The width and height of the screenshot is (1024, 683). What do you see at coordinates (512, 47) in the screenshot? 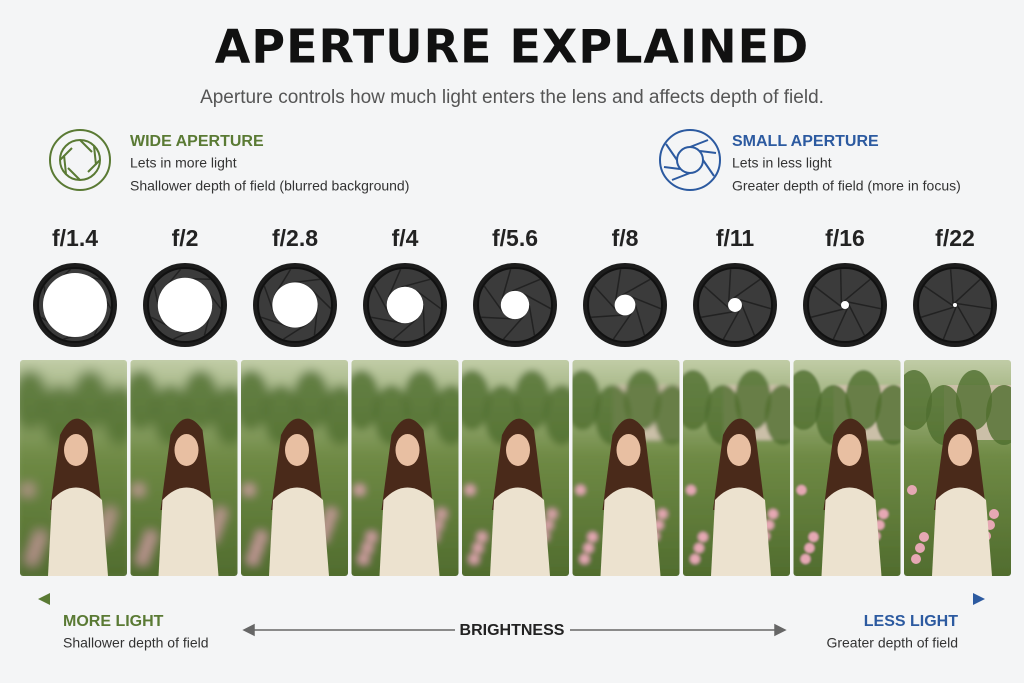
I see `title: APERTURE EXPLAINED` at bounding box center [512, 47].